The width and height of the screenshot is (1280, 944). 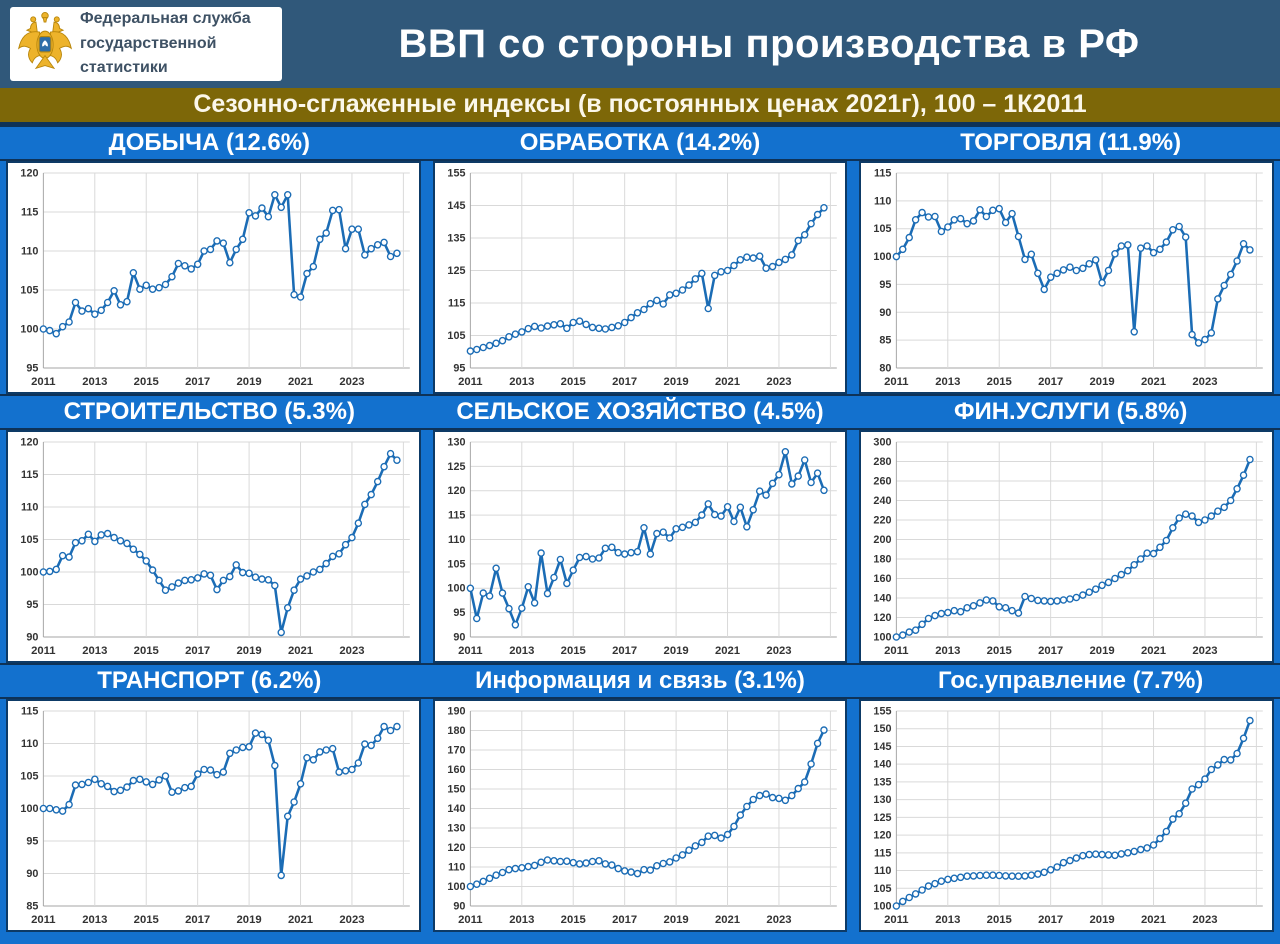 What do you see at coordinates (883, 481) in the screenshot?
I see `svg-text: 260` at bounding box center [883, 481].